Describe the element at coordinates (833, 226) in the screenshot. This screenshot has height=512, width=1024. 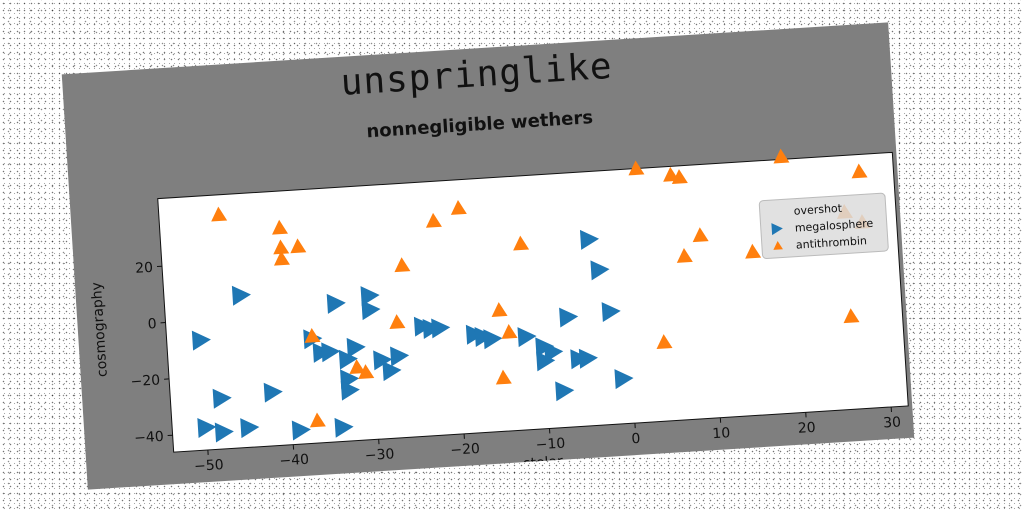
I see `legend-label-megalosphere: megalosphere` at that location.